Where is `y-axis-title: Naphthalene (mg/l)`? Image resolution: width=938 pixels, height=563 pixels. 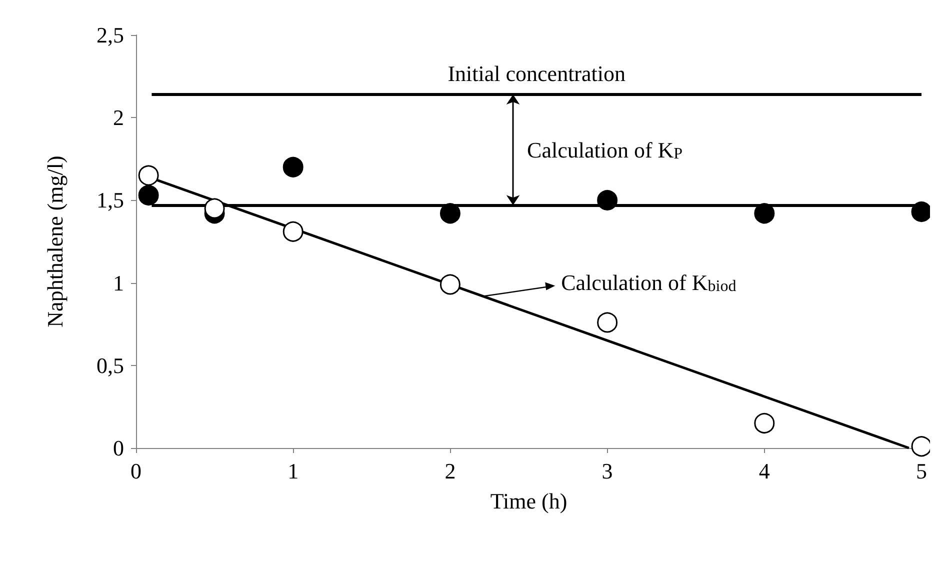 y-axis-title: Naphthalene (mg/l) is located at coordinates (55, 242).